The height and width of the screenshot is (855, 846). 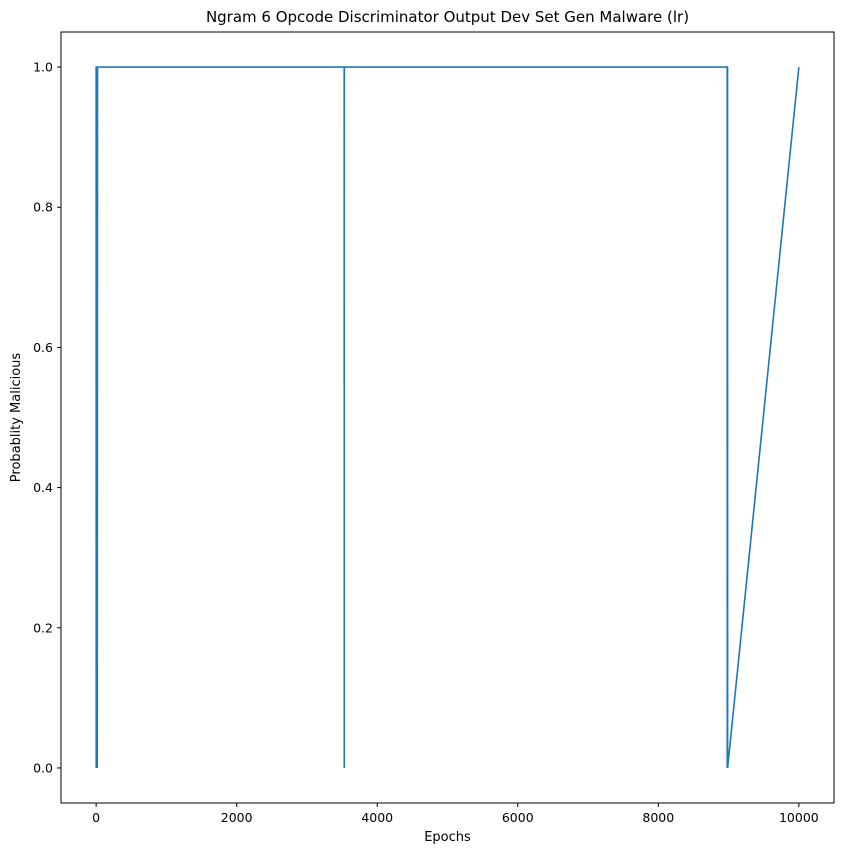 What do you see at coordinates (16, 418) in the screenshot?
I see `y-axis-label: Probablity Malicious` at bounding box center [16, 418].